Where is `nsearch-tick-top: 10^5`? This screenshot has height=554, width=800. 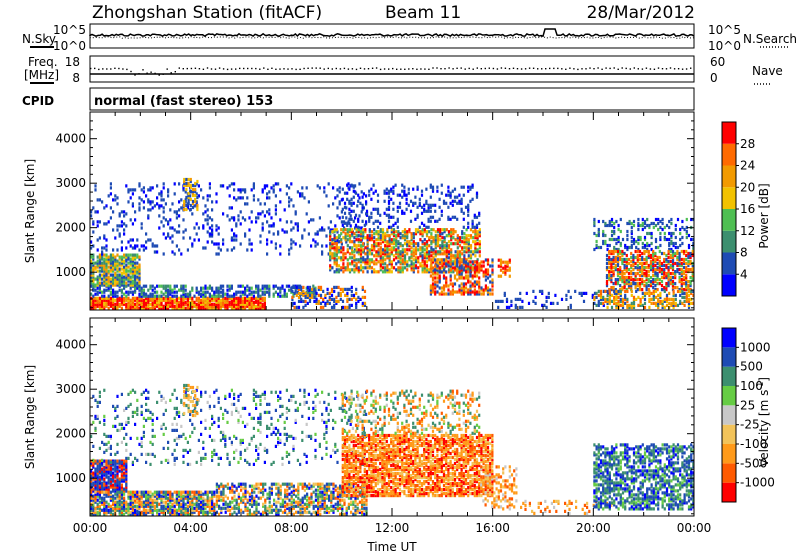 nsearch-tick-top: 10^5 is located at coordinates (724, 30).